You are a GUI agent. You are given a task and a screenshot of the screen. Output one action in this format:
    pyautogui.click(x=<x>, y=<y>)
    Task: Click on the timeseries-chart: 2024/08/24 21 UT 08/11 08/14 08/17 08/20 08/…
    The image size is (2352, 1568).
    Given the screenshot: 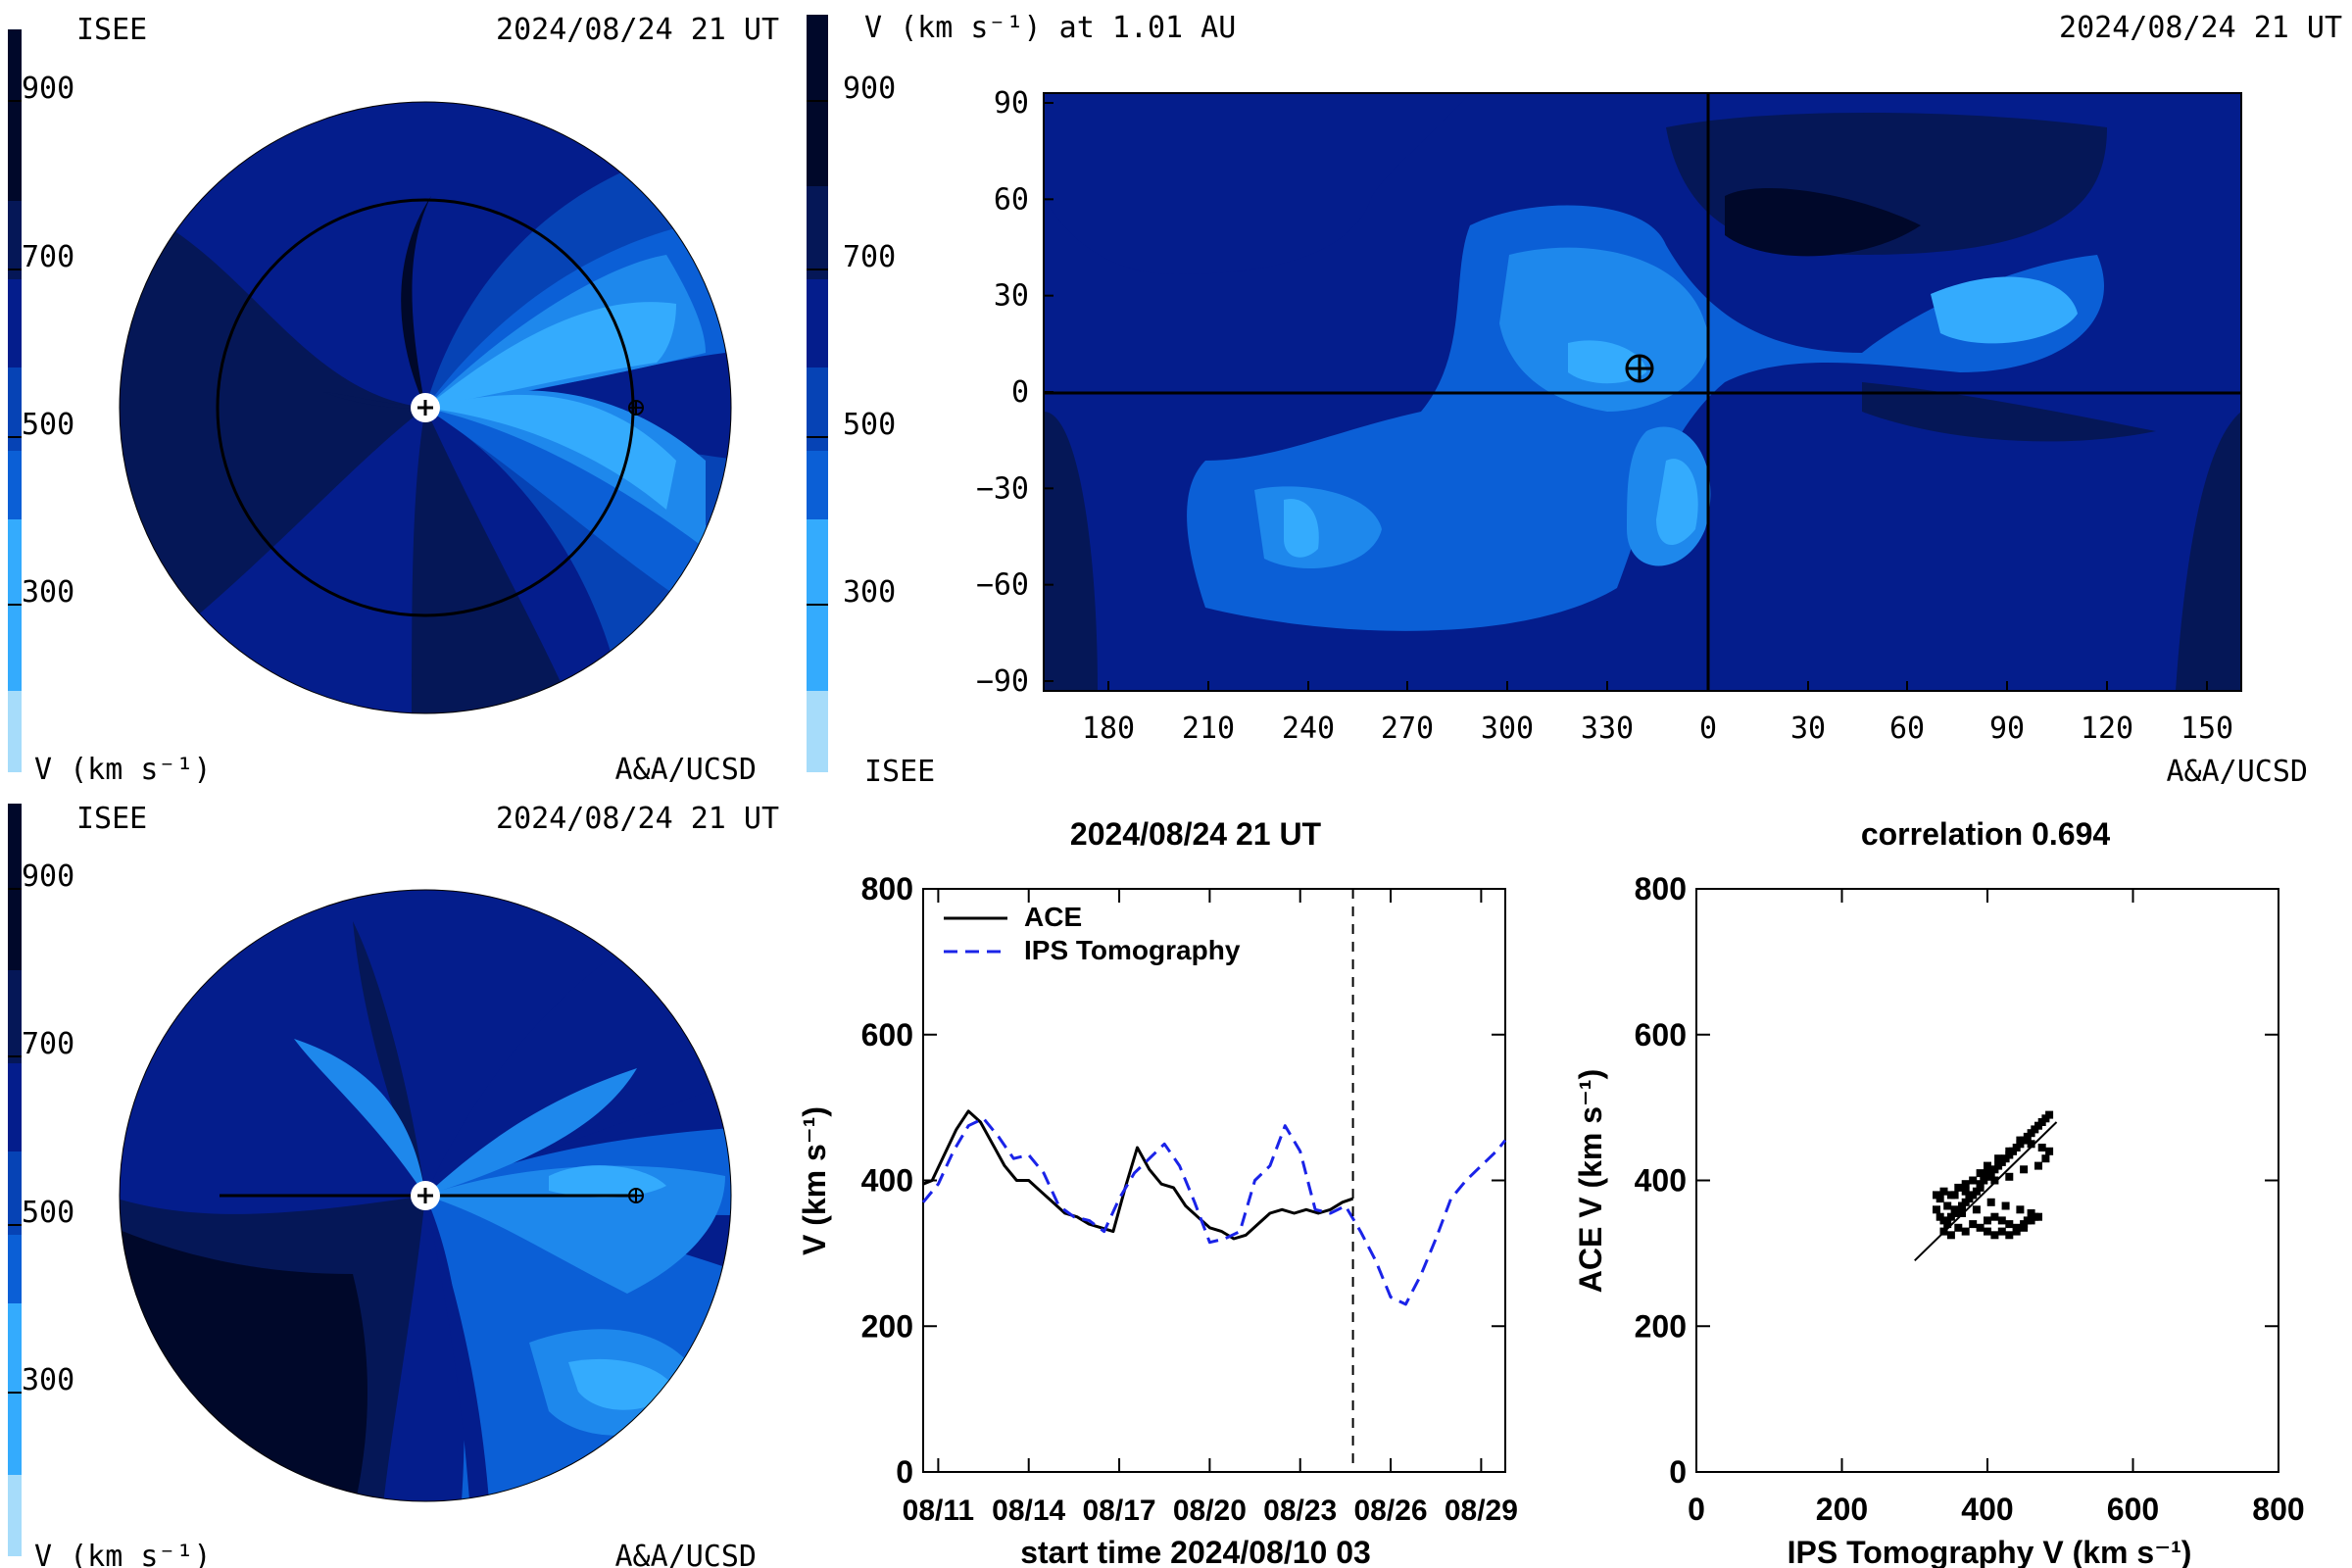 What is the action you would take?
    pyautogui.click(x=1157, y=1192)
    